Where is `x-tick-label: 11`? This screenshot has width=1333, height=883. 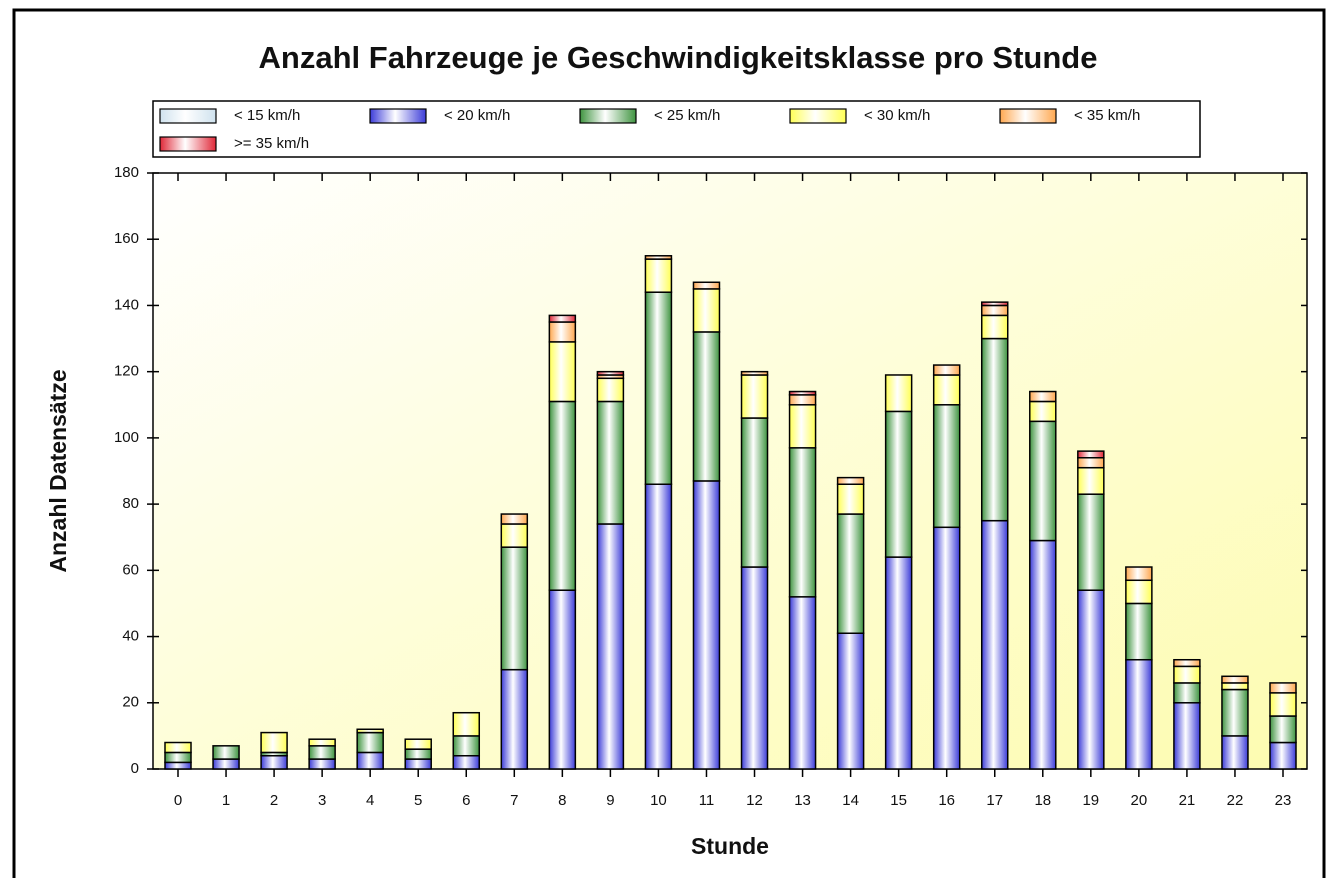 x-tick-label: 11 is located at coordinates (707, 800).